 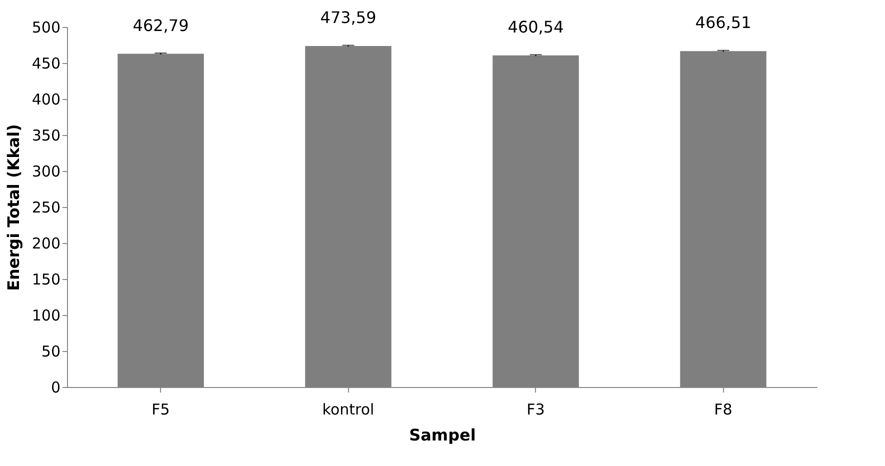 What do you see at coordinates (46, 243) in the screenshot?
I see `y-tick-label: 200` at bounding box center [46, 243].